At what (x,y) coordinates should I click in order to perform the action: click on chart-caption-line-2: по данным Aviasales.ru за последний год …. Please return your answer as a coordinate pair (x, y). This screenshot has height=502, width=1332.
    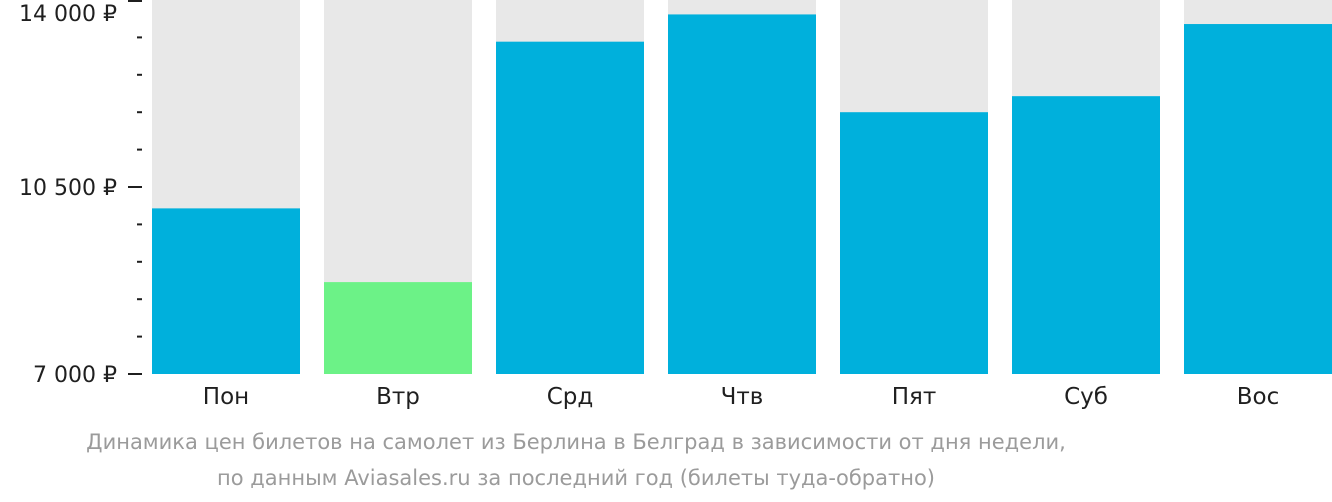
    Looking at the image, I should click on (576, 478).